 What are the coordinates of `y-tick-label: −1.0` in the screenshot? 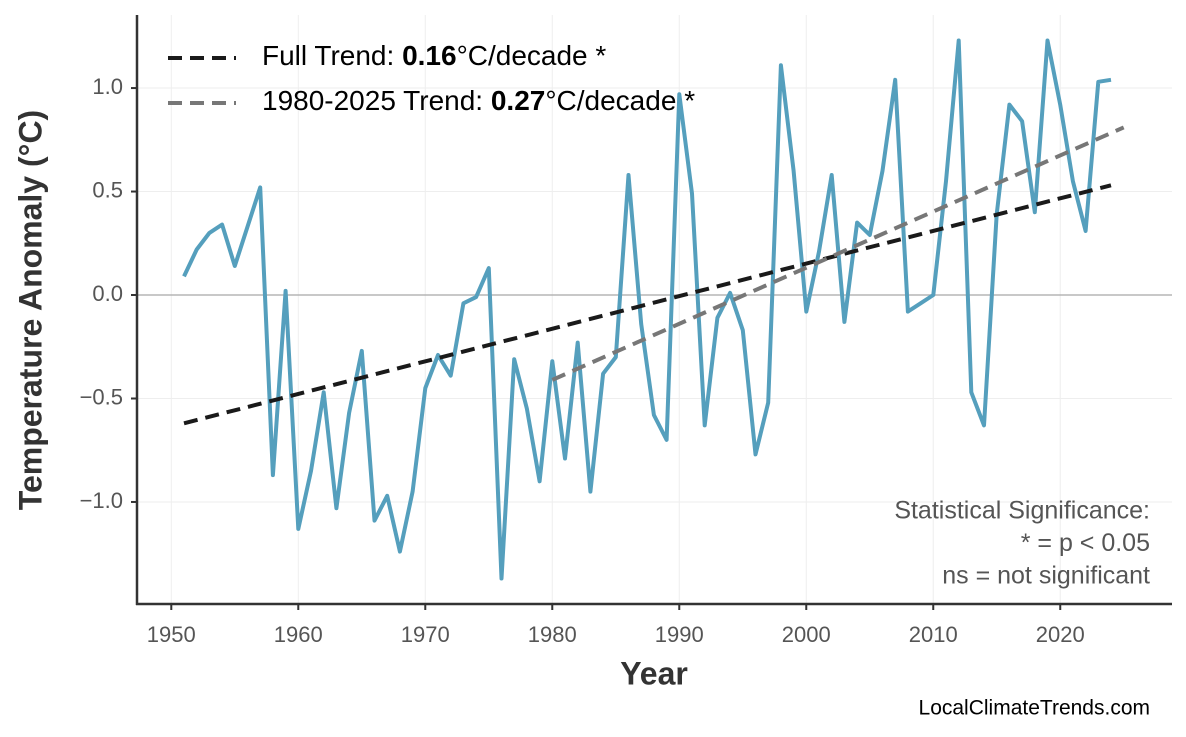 It's located at (101, 500).